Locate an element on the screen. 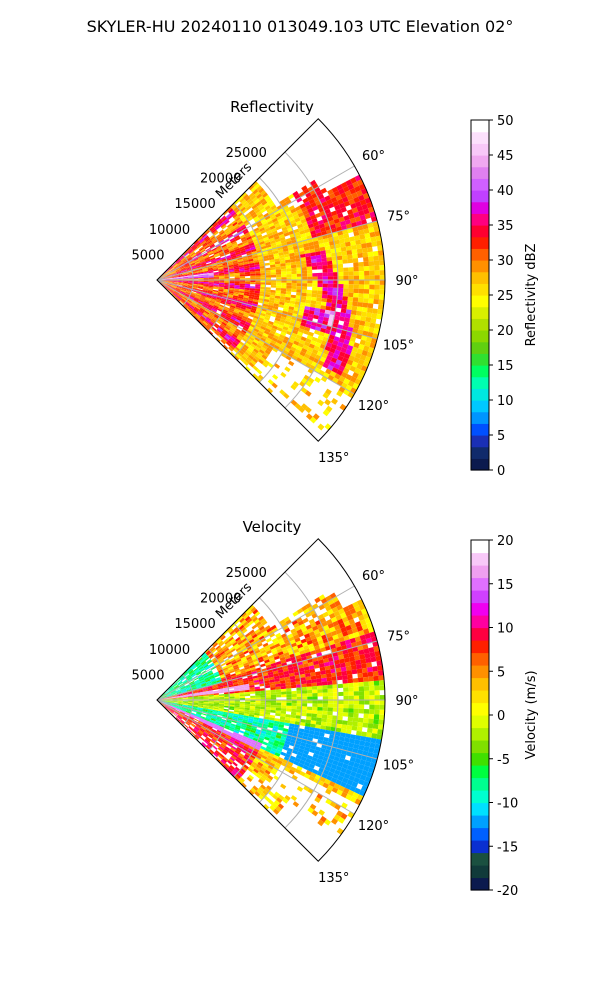  azimuth-gridline is located at coordinates (255, 223).